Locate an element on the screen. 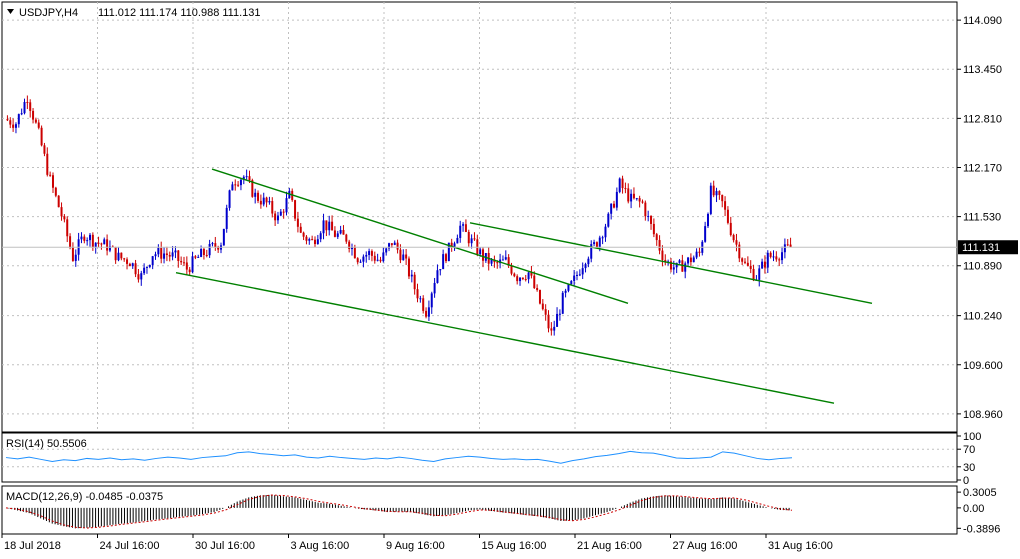 This screenshot has width=1020, height=559. time-tick-label: 18 Jul 2018 is located at coordinates (32, 546).